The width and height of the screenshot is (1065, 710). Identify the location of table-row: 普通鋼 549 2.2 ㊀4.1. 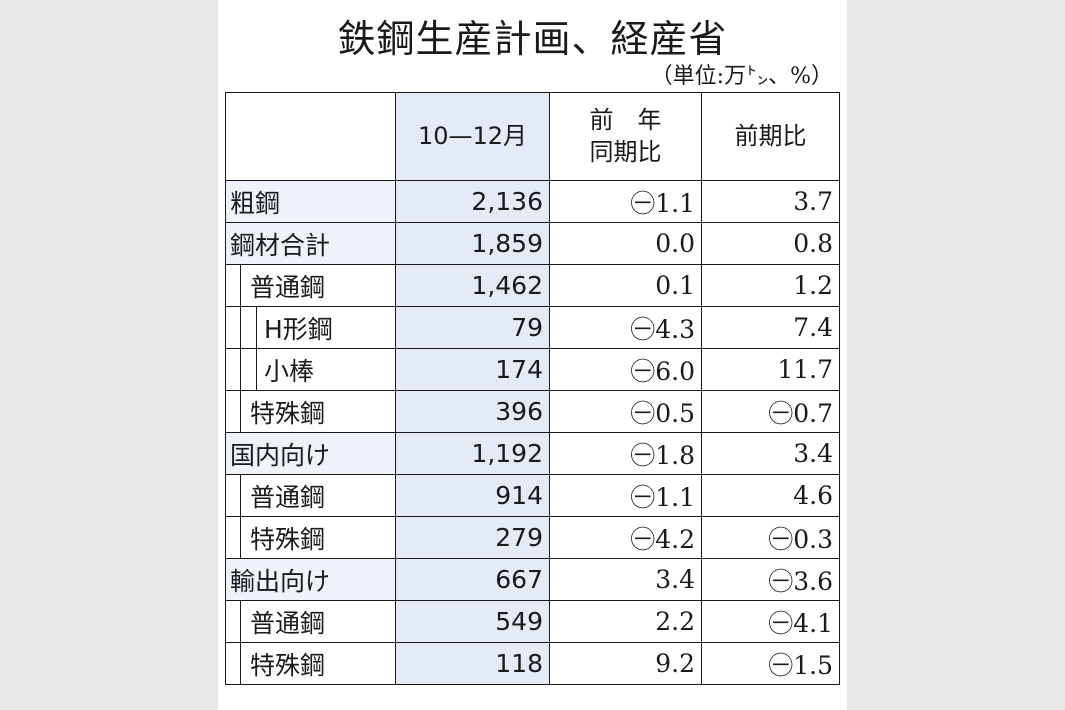
(532, 621).